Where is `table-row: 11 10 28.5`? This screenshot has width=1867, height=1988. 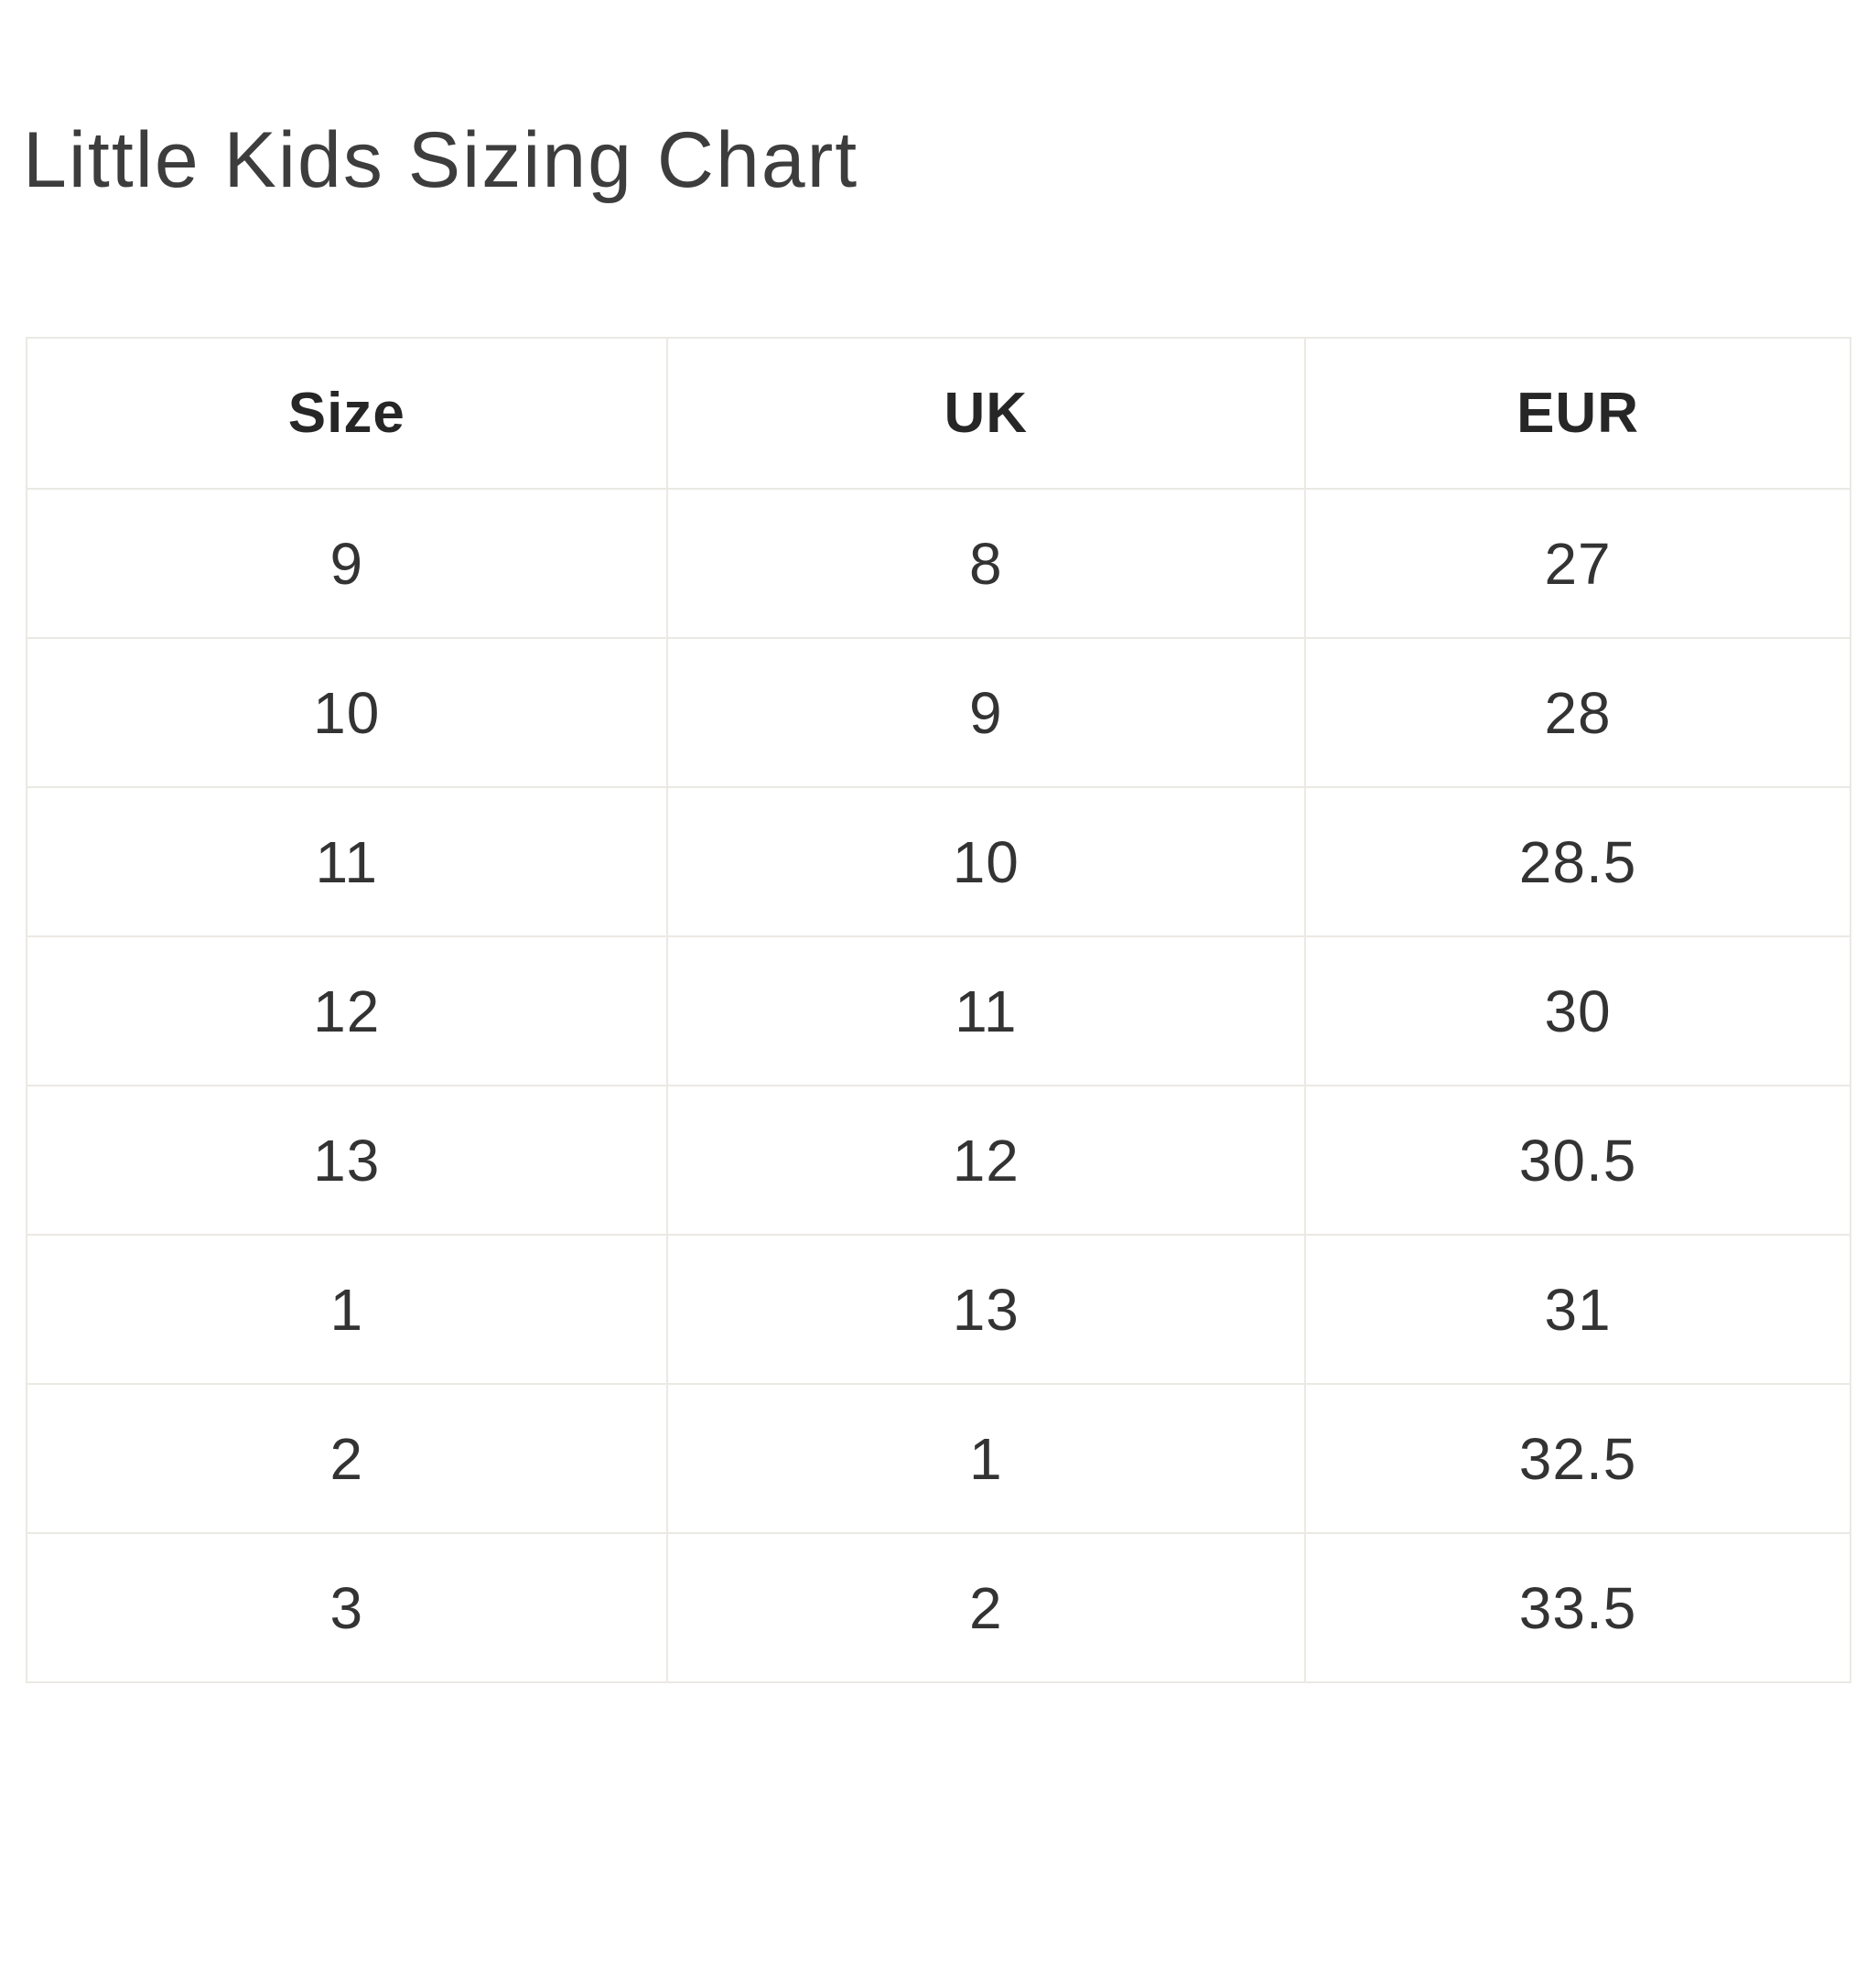 table-row: 11 10 28.5 is located at coordinates (938, 861).